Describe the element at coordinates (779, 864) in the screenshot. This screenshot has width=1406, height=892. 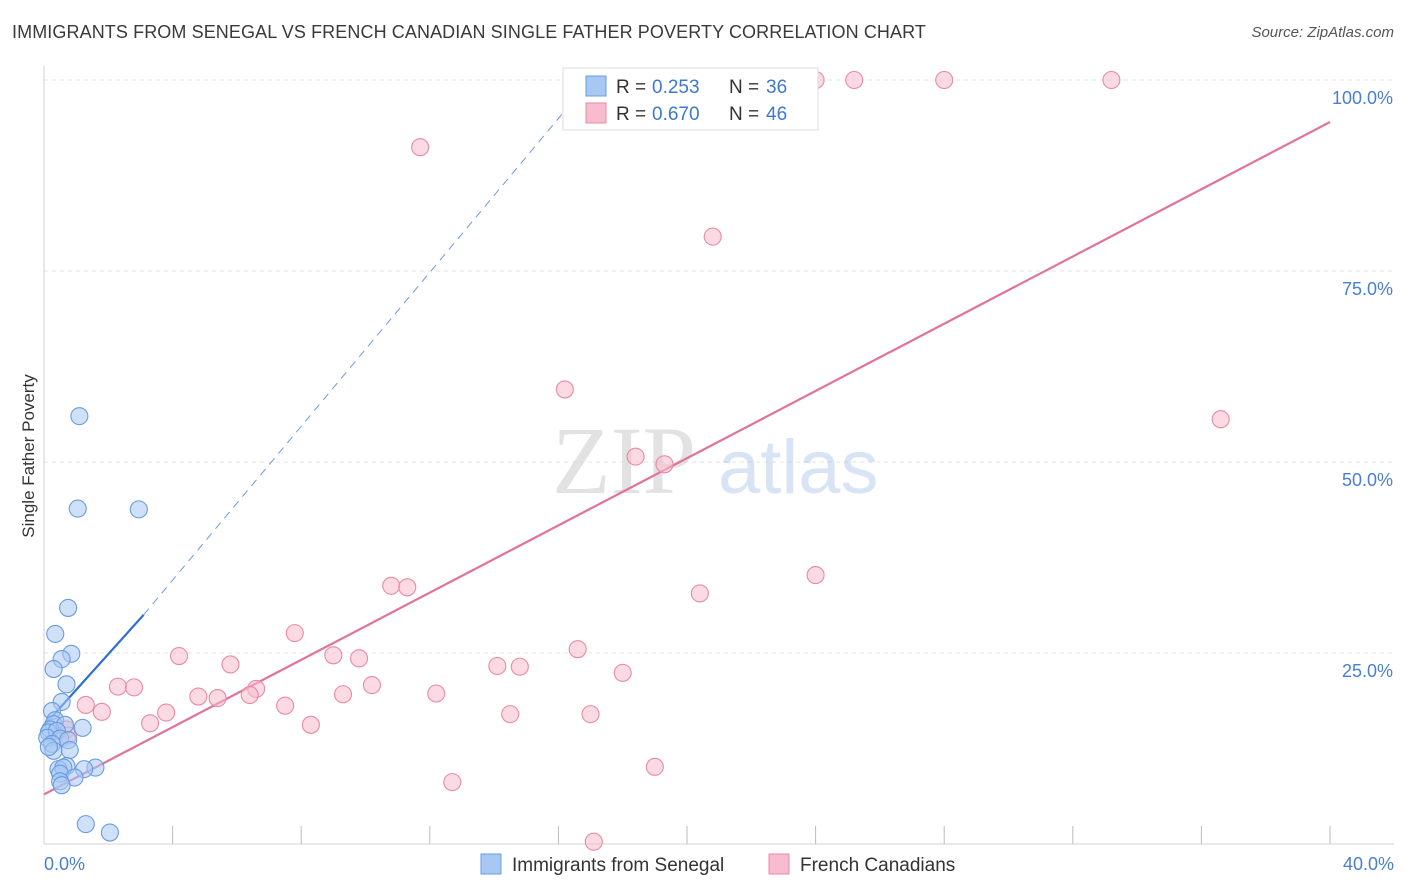
I see `series-legend-swatch-french-canadians` at that location.